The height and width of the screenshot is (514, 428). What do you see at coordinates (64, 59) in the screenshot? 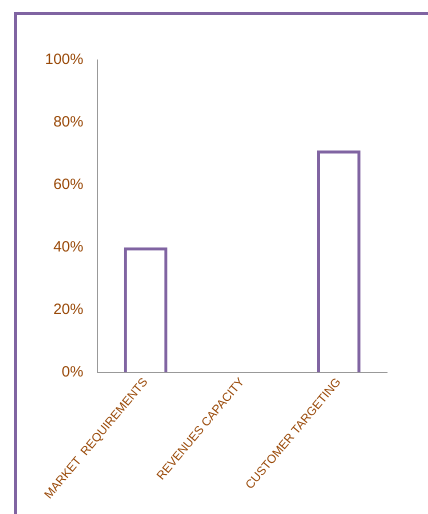
I see `y-tick-label: 100%` at bounding box center [64, 59].